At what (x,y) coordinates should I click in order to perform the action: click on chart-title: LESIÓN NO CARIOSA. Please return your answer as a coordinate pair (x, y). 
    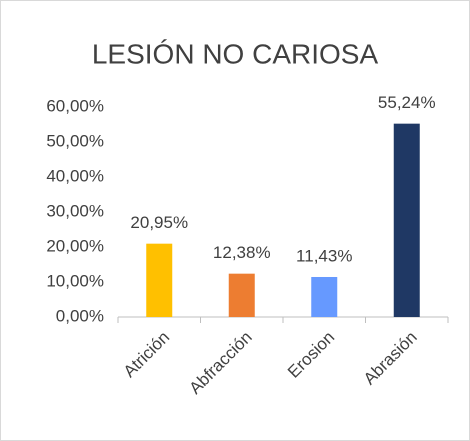
    Looking at the image, I should click on (235, 53).